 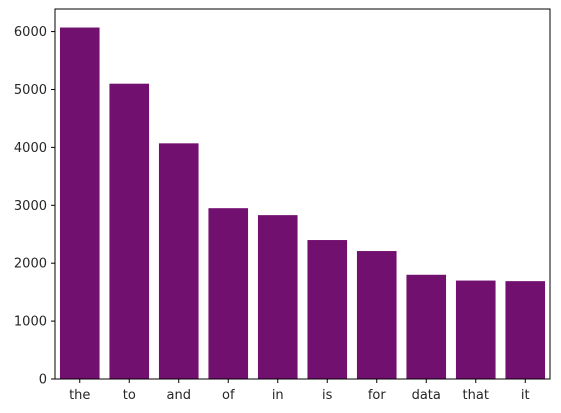 What do you see at coordinates (426, 395) in the screenshot?
I see `x-tick-label-data: data` at bounding box center [426, 395].